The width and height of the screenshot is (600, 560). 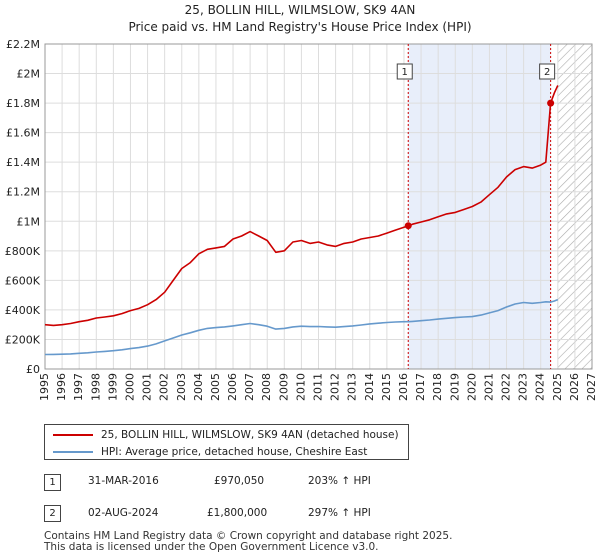 What do you see at coordinates (23, 44) in the screenshot?
I see `y-tick-label: £2.2M` at bounding box center [23, 44].